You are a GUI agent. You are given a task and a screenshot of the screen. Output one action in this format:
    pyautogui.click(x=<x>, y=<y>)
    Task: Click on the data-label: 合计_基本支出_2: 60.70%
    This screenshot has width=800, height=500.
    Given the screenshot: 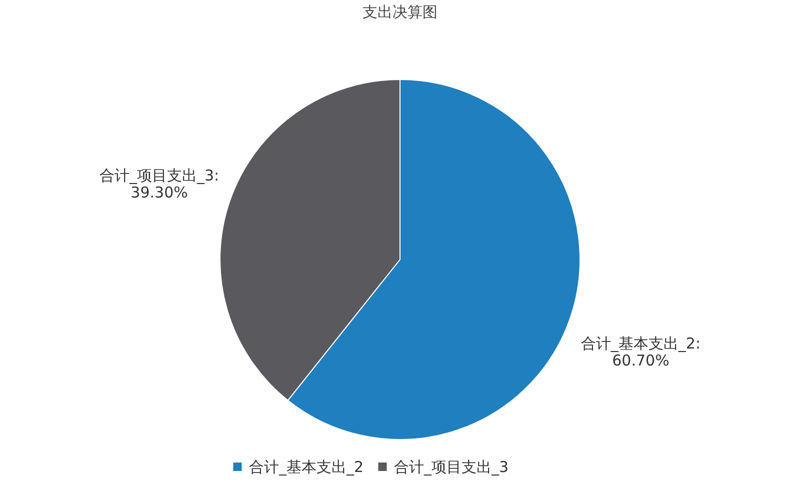 What is the action you would take?
    pyautogui.click(x=640, y=352)
    